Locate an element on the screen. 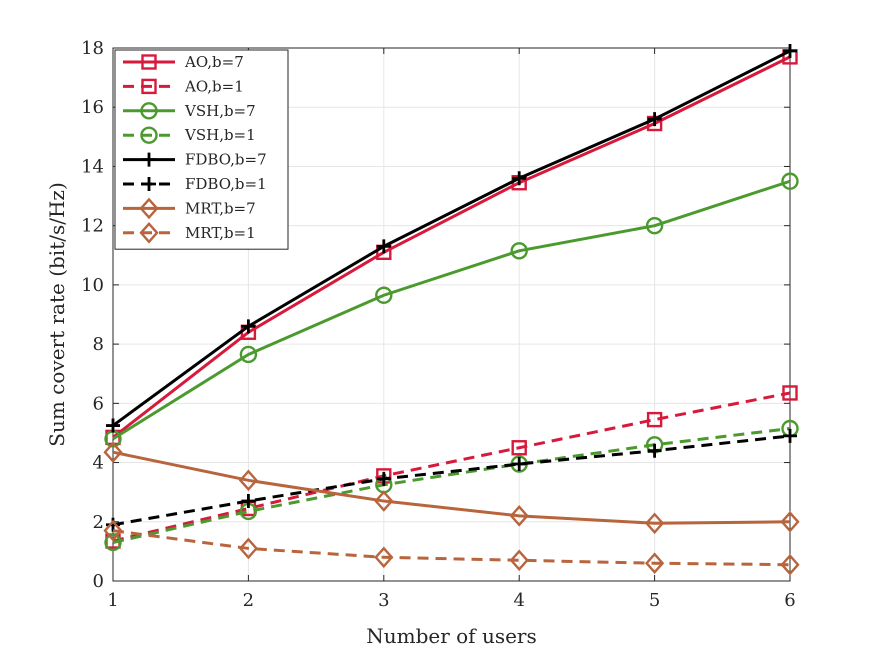 The image size is (872, 654). legend-item: AO,b=7 is located at coordinates (183, 62).